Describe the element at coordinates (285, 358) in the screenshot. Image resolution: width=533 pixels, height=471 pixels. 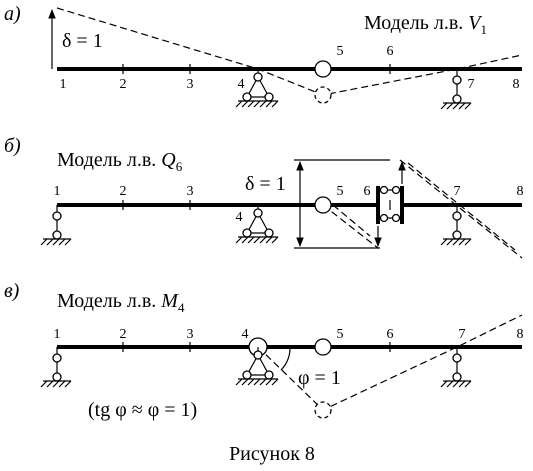
I see `angle-arc` at that location.